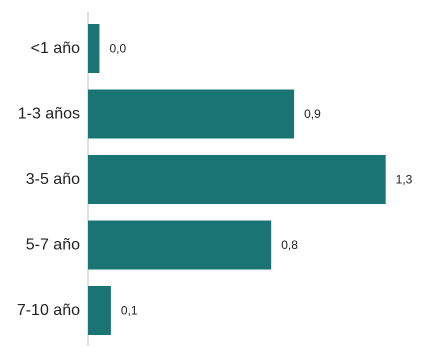 The height and width of the screenshot is (353, 435). Describe the element at coordinates (48, 310) in the screenshot. I see `category-label: 7-10 año` at that location.